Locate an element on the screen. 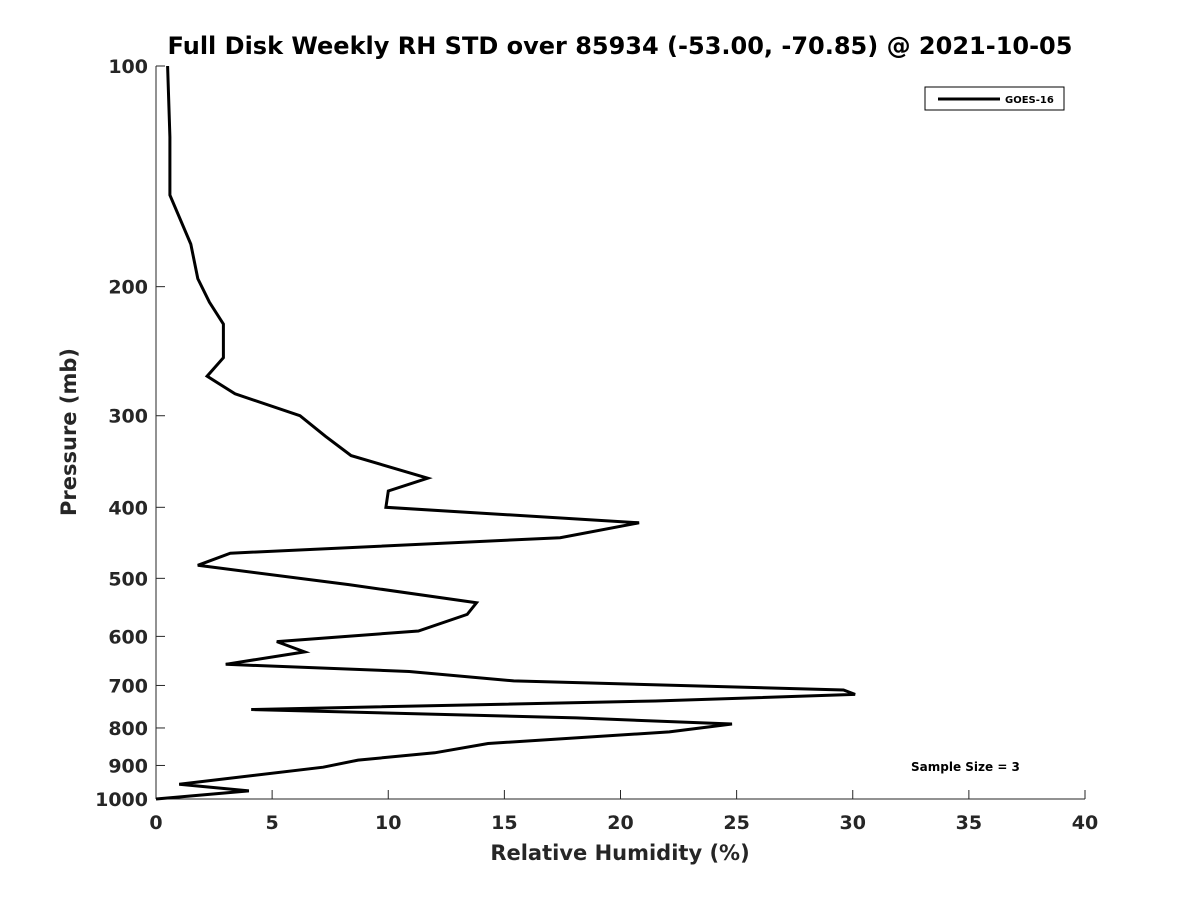 The image size is (1200, 900). y-tick-label: 400 is located at coordinates (128, 508).